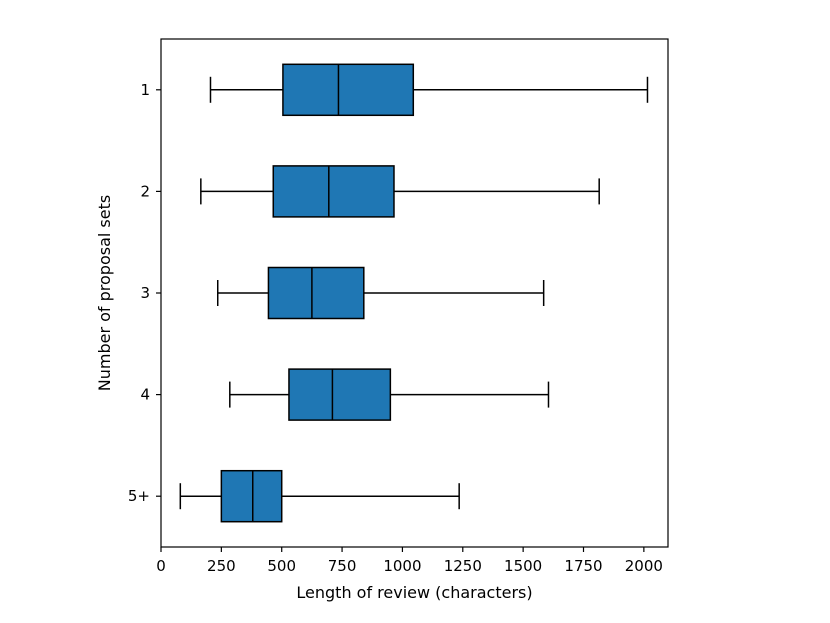 The image size is (830, 623). Describe the element at coordinates (104, 293) in the screenshot. I see `y-axis-label: Number of proposal sets` at that location.